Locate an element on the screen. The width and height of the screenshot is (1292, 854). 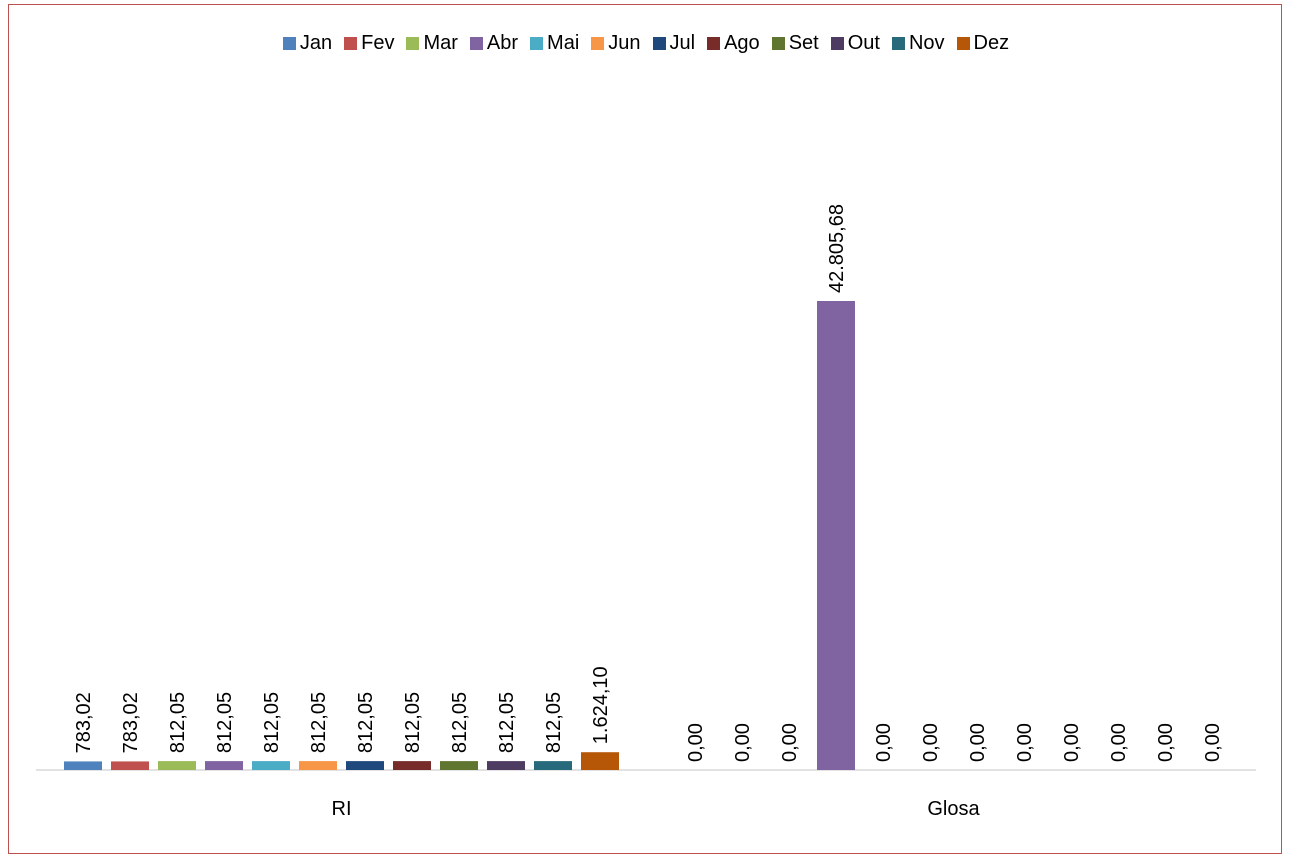
legend-item-out: Out is located at coordinates (855, 43).